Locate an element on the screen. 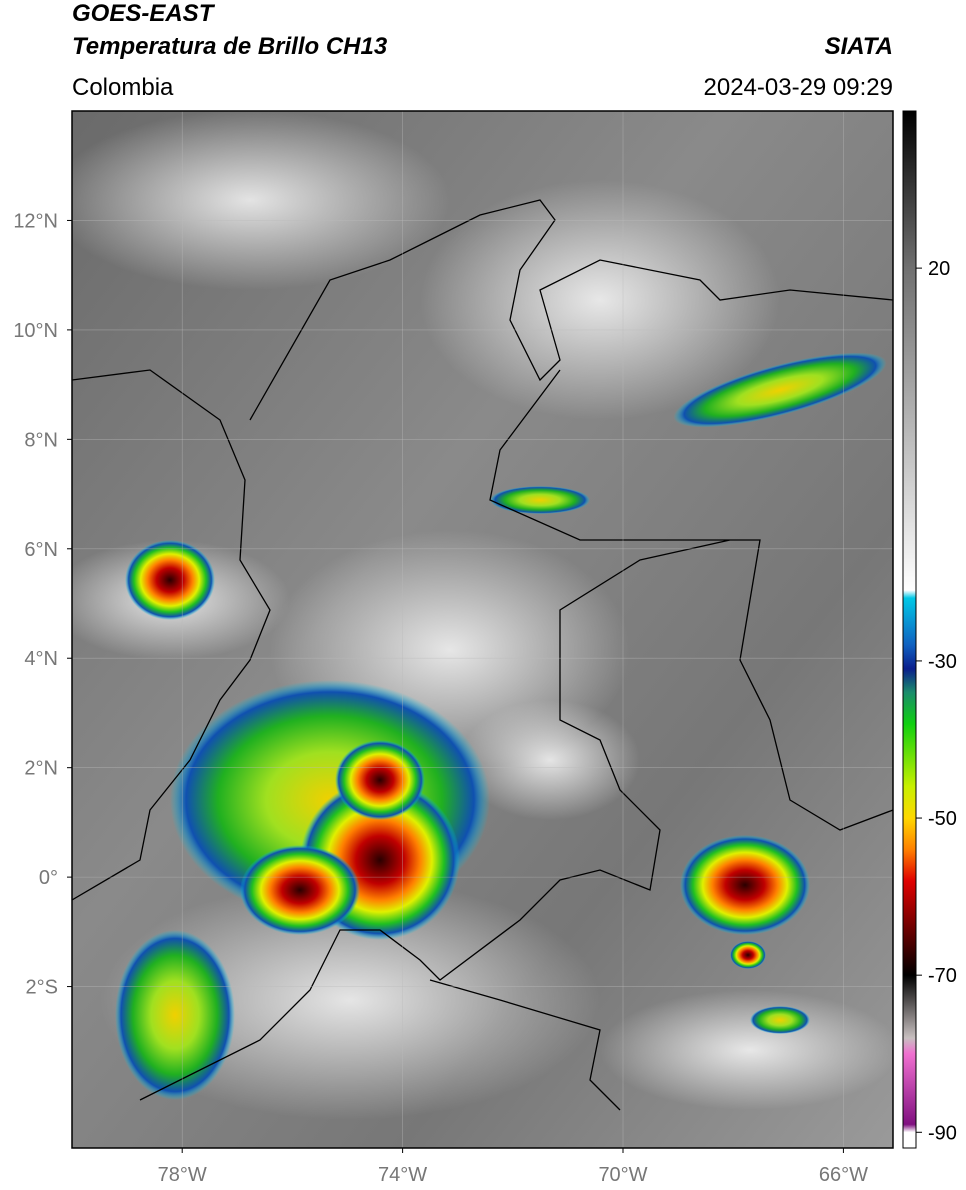 This screenshot has width=966, height=1190. lat-tick-label: 2°S is located at coordinates (42, 988).